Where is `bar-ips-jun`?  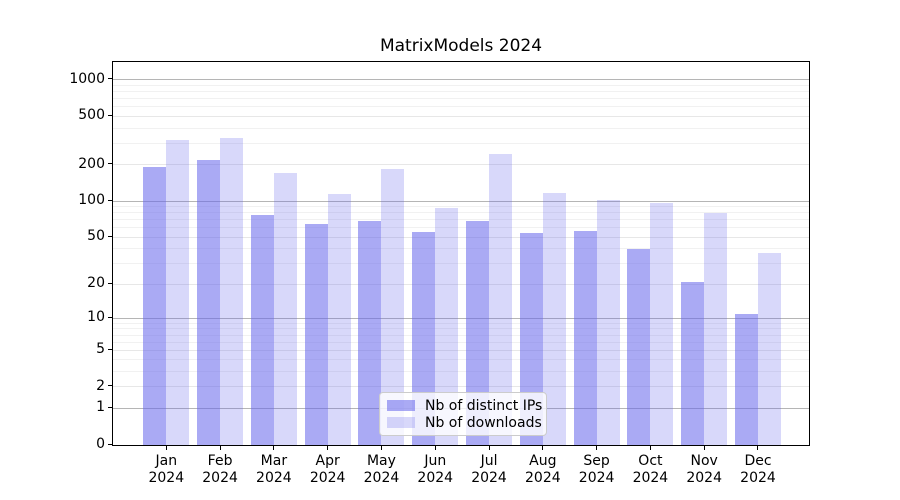
bar-ips-jun is located at coordinates (424, 338).